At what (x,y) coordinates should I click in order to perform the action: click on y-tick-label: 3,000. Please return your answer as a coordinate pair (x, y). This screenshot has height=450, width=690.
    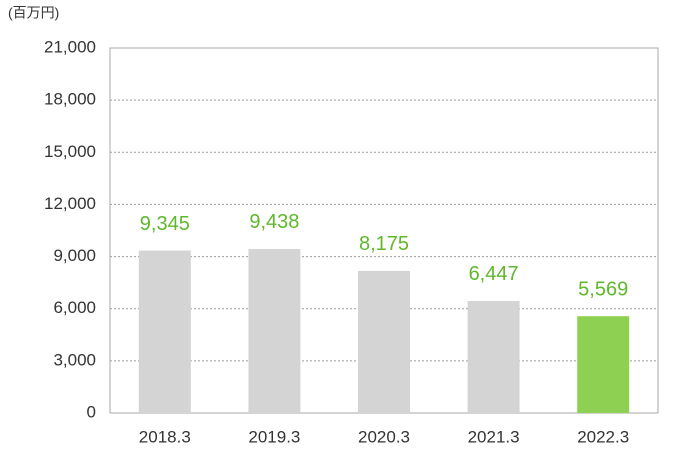
    Looking at the image, I should click on (74, 359).